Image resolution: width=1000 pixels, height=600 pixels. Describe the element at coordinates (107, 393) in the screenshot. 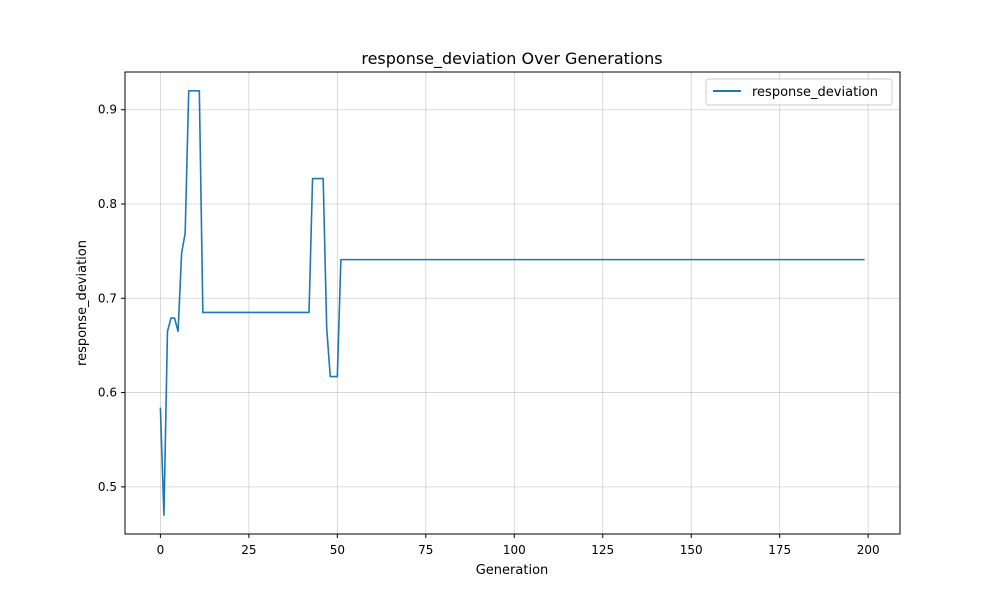

I see `y-tick-label: 0.6` at that location.